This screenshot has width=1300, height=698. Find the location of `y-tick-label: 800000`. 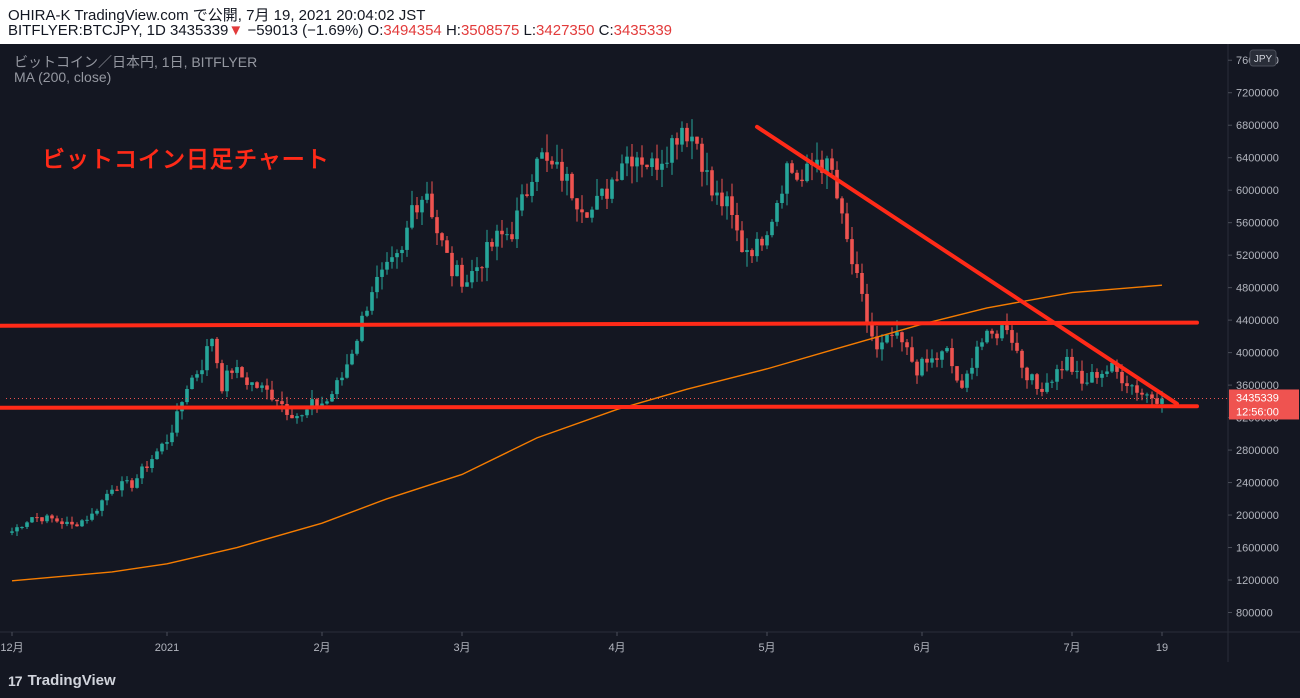

y-tick-label: 800000 is located at coordinates (1254, 614).